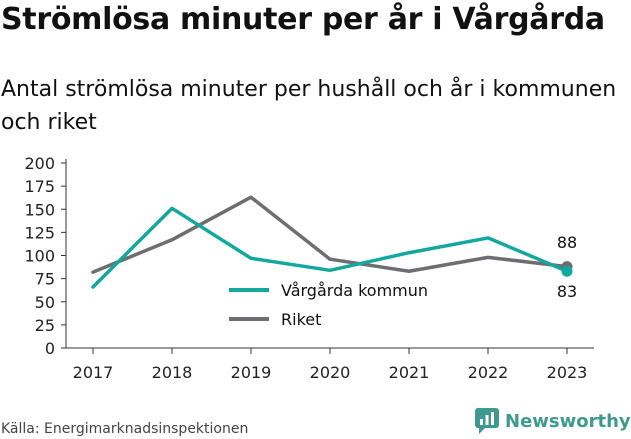  What do you see at coordinates (45, 325) in the screenshot?
I see `y-tick-label: 25` at bounding box center [45, 325].